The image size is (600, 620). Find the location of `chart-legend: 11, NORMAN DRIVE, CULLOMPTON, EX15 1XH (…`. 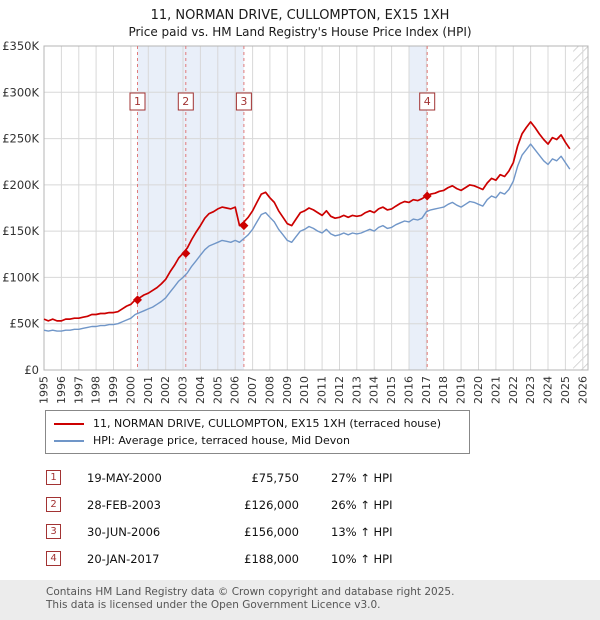

chart-legend: 11, NORMAN DRIVE, CULLOMPTON, EX15 1XH (… is located at coordinates (258, 432).